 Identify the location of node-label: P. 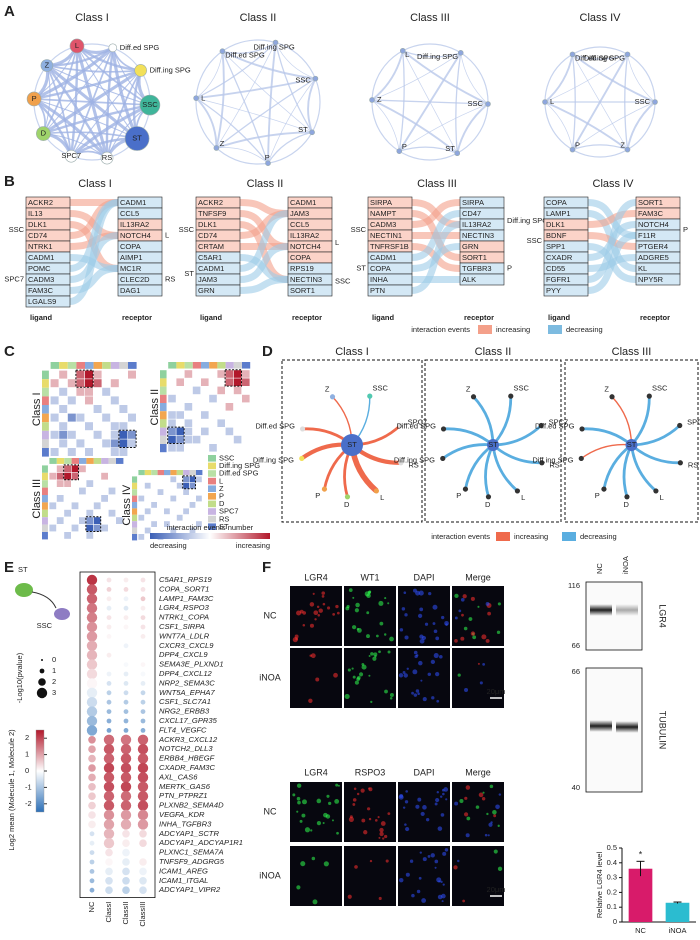
(317, 495).